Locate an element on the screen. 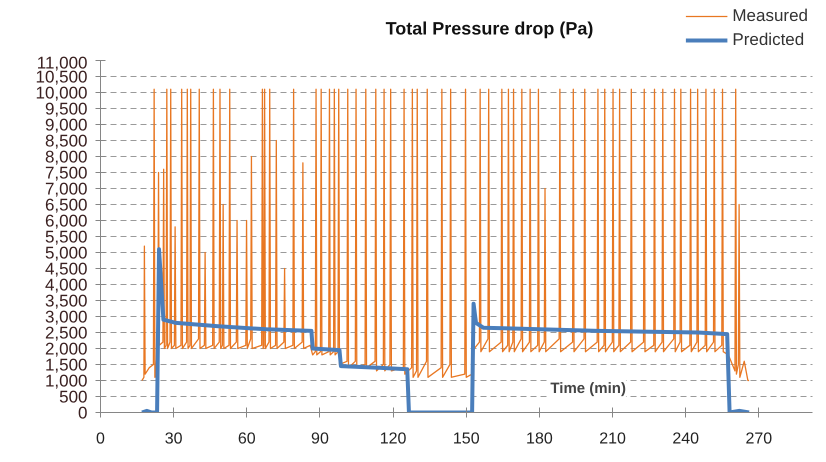  y-tick-label: 3,500 is located at coordinates (66, 301).